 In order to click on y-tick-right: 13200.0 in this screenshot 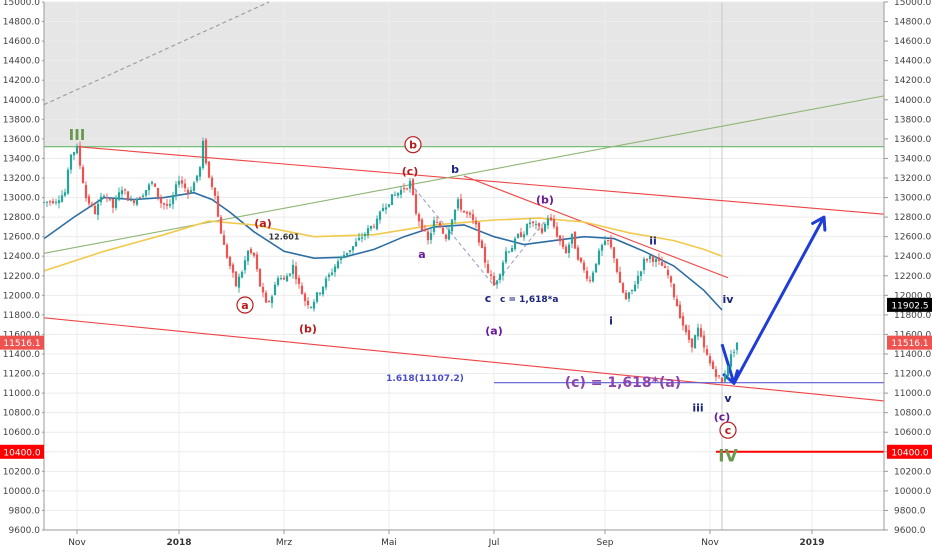, I will do `click(912, 179)`.